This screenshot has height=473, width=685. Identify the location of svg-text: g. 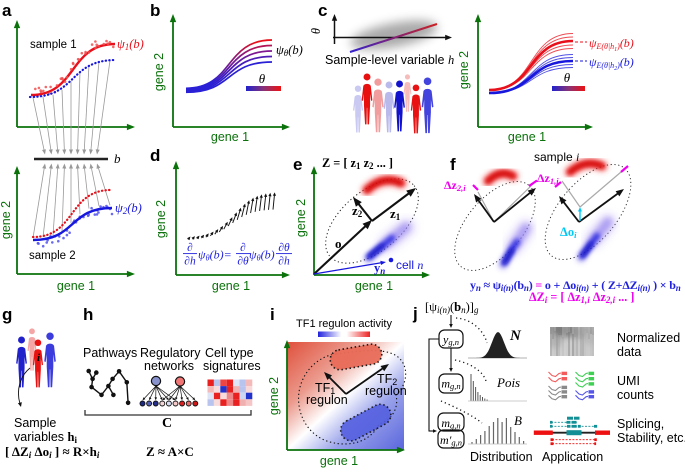
(7, 314).